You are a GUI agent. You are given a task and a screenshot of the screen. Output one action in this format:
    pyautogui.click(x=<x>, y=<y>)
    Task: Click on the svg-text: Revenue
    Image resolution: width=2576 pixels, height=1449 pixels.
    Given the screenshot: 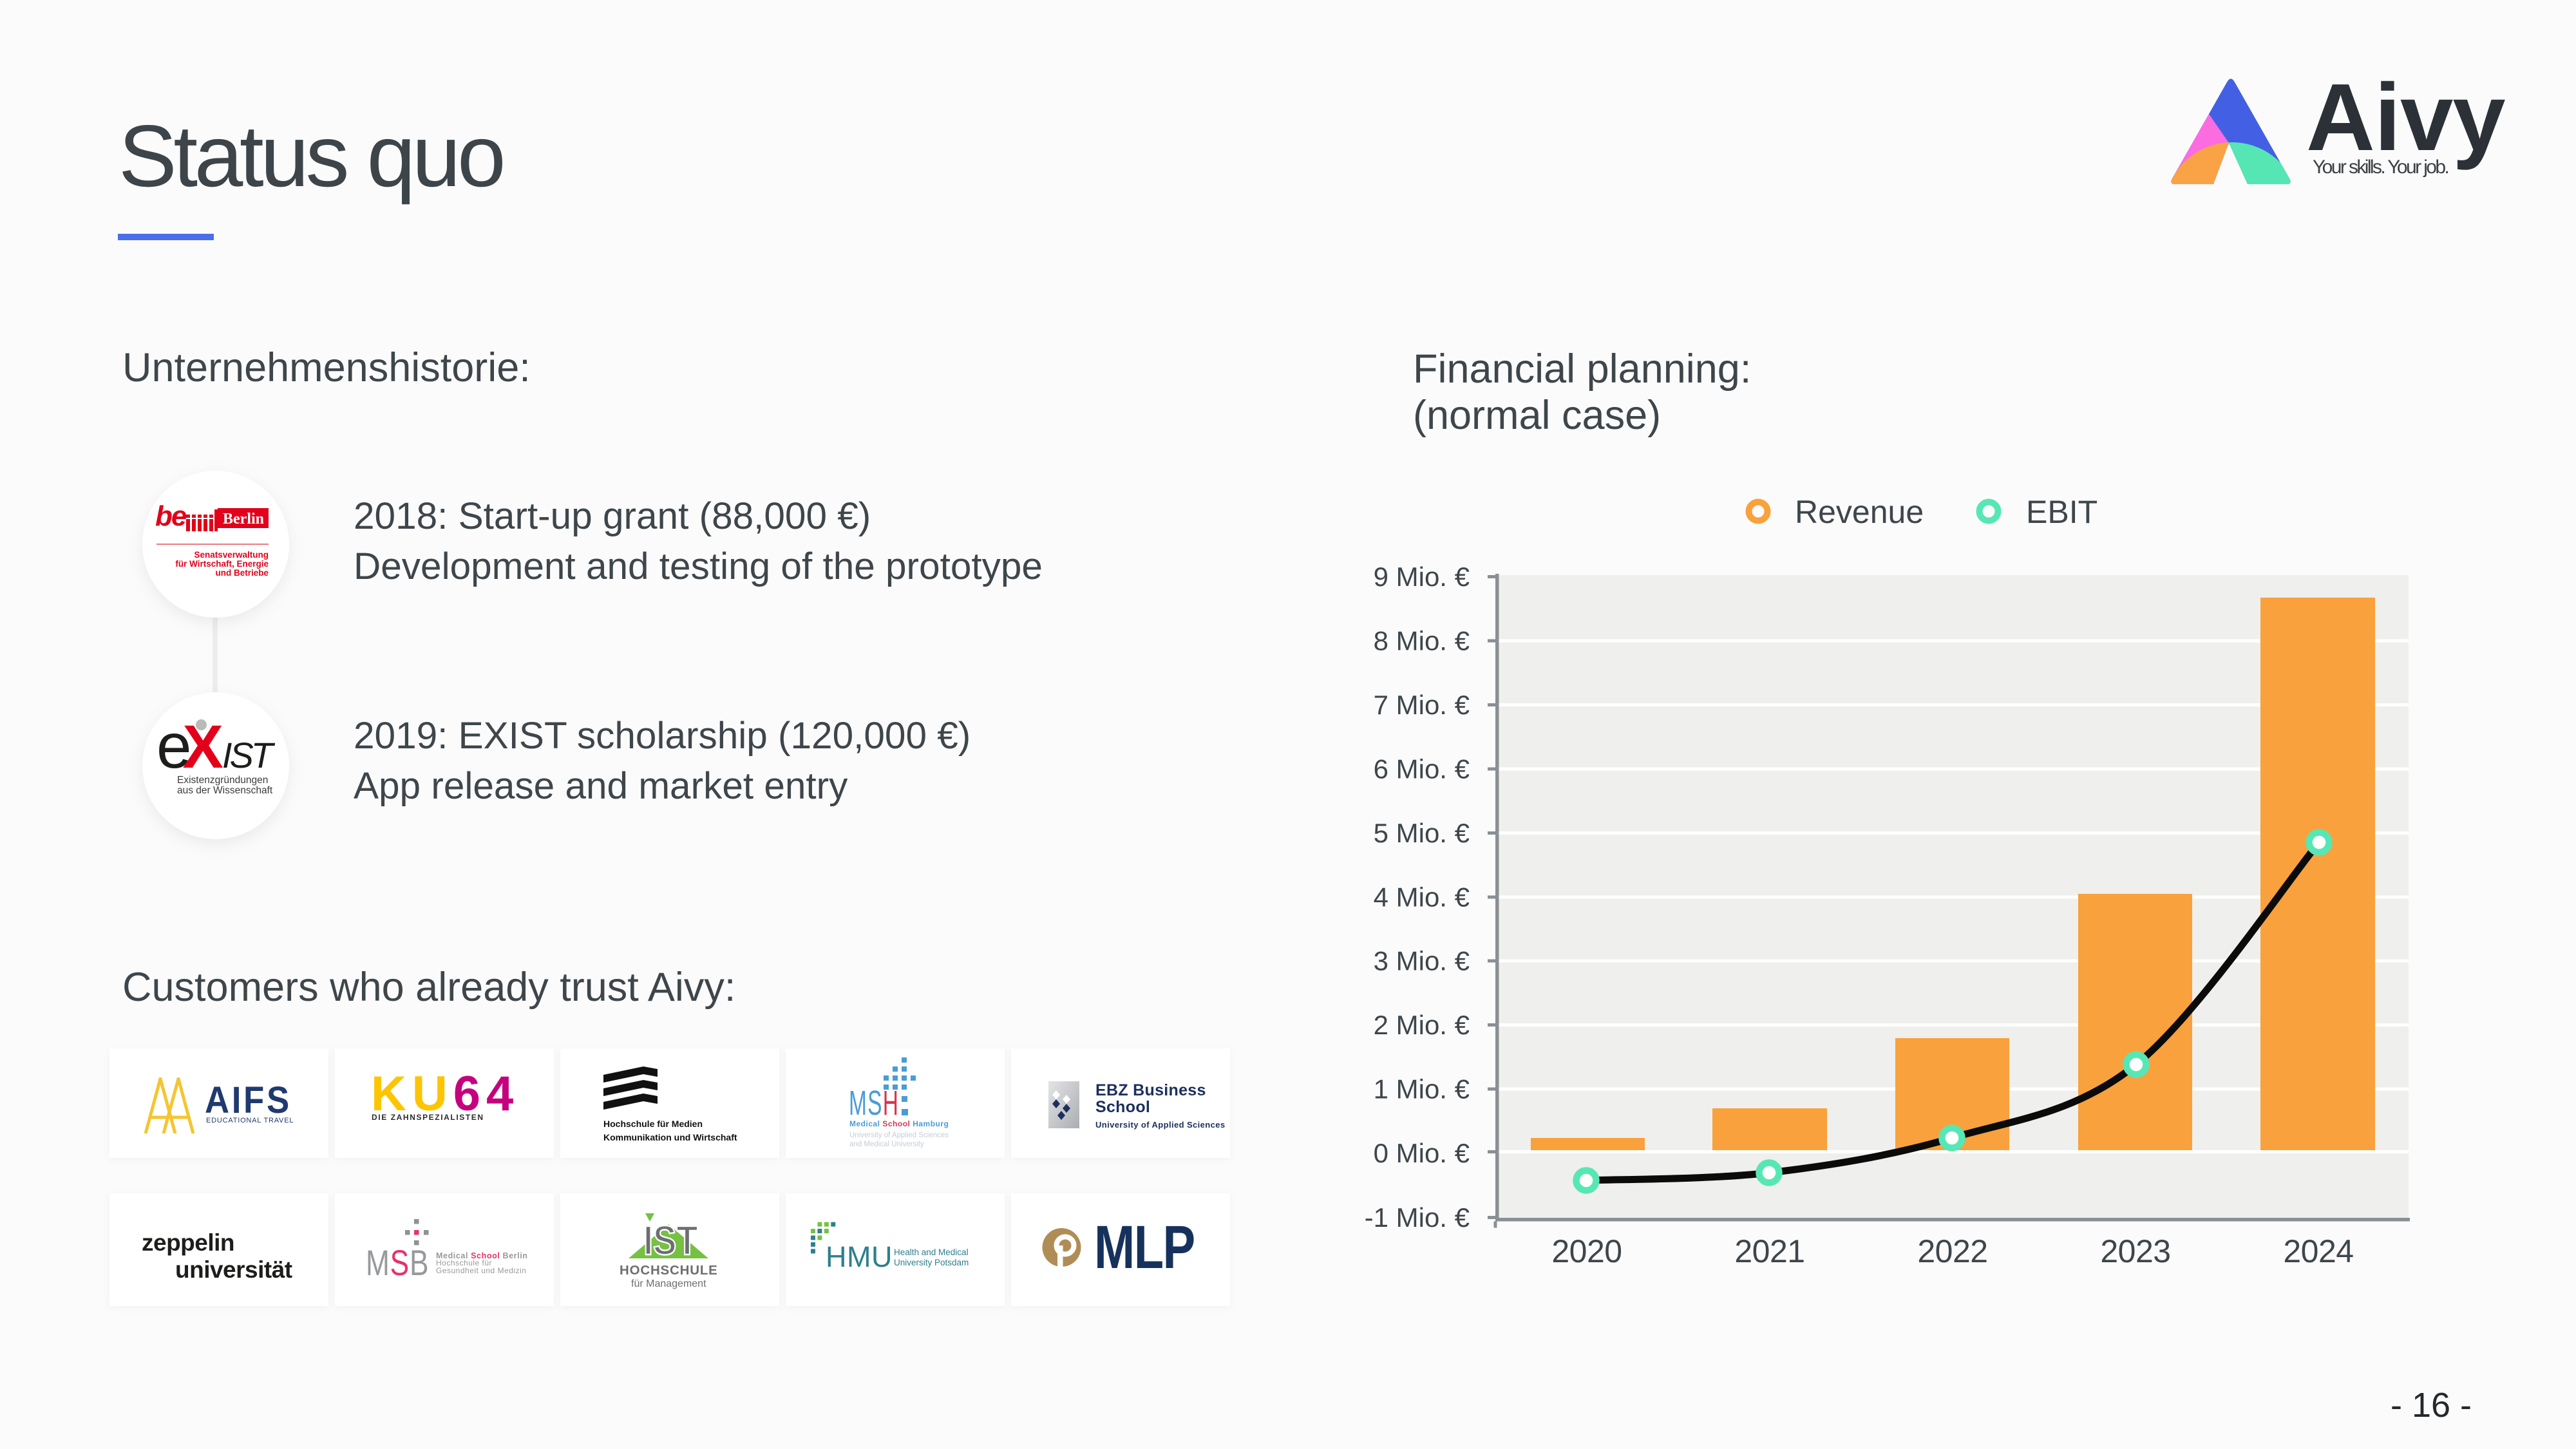 What is the action you would take?
    pyautogui.click(x=1859, y=512)
    